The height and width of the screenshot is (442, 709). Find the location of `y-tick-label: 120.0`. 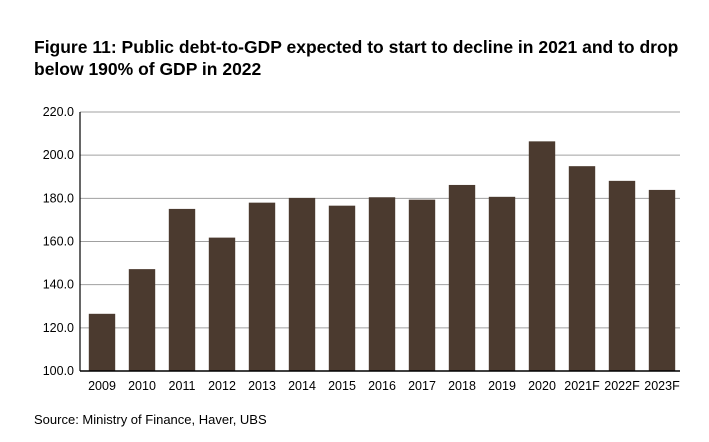

y-tick-label: 120.0 is located at coordinates (58, 328).